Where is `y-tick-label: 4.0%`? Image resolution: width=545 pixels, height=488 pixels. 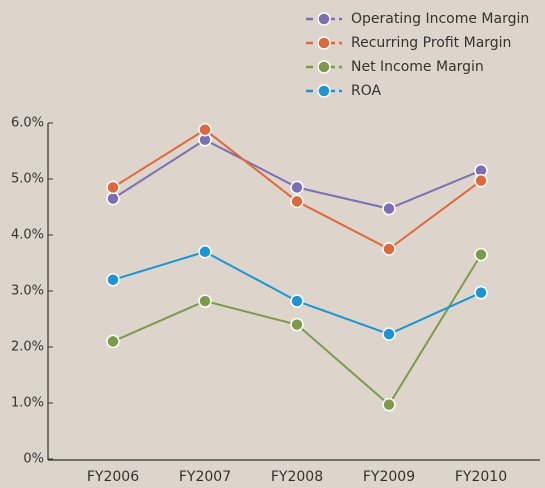 y-tick-label: 4.0% is located at coordinates (27, 235).